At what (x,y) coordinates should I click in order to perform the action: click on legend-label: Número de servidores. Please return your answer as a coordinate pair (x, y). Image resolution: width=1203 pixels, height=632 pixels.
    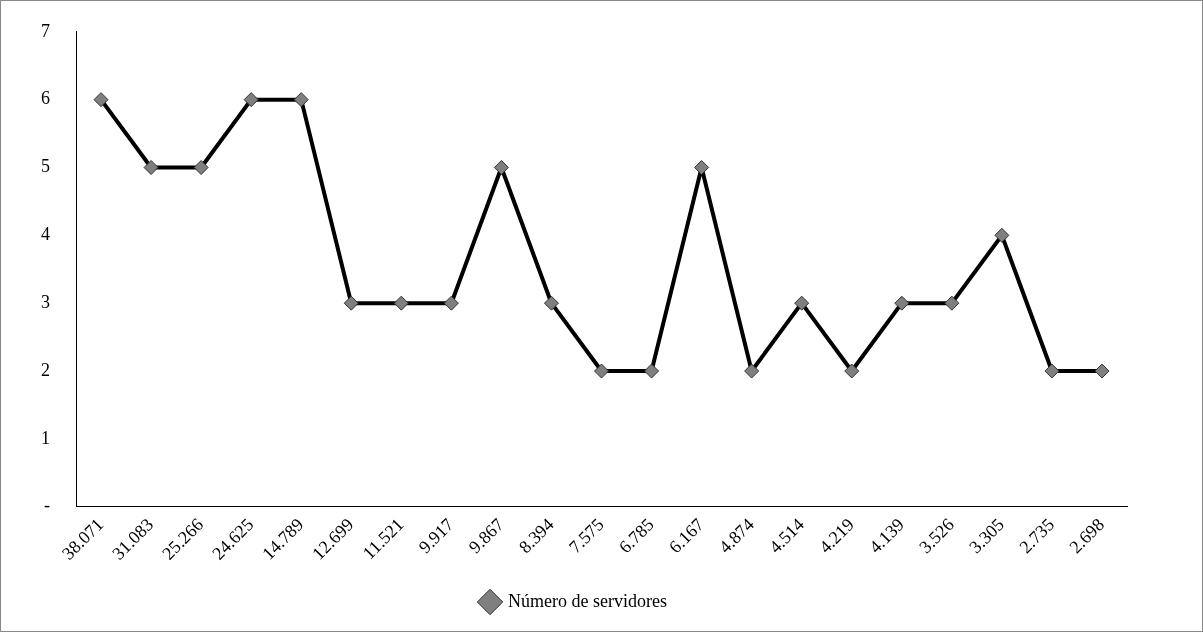
    Looking at the image, I should click on (587, 600).